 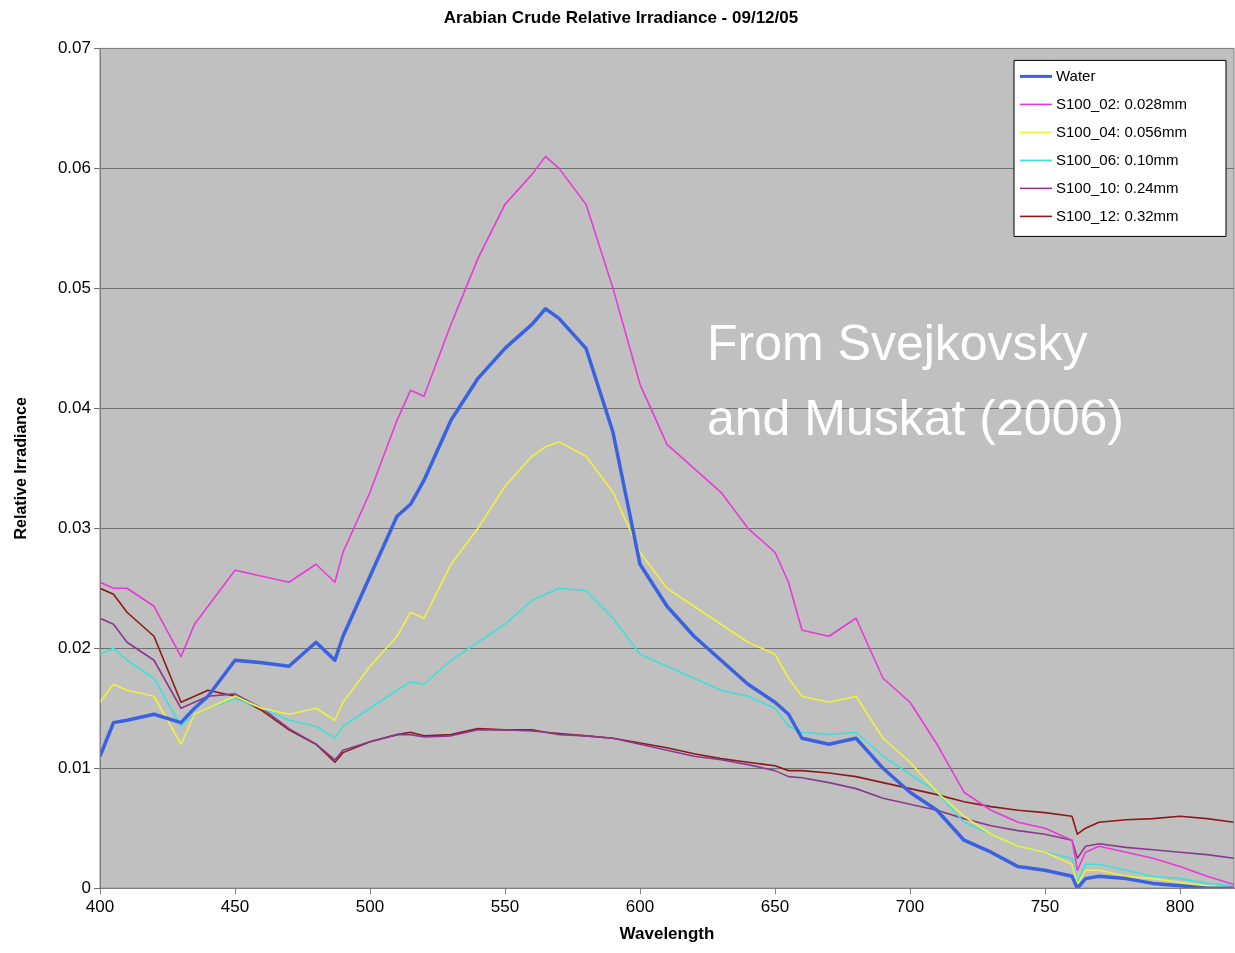 I want to click on legend-label: S100_06: 0.10mm, so click(x=1117, y=159).